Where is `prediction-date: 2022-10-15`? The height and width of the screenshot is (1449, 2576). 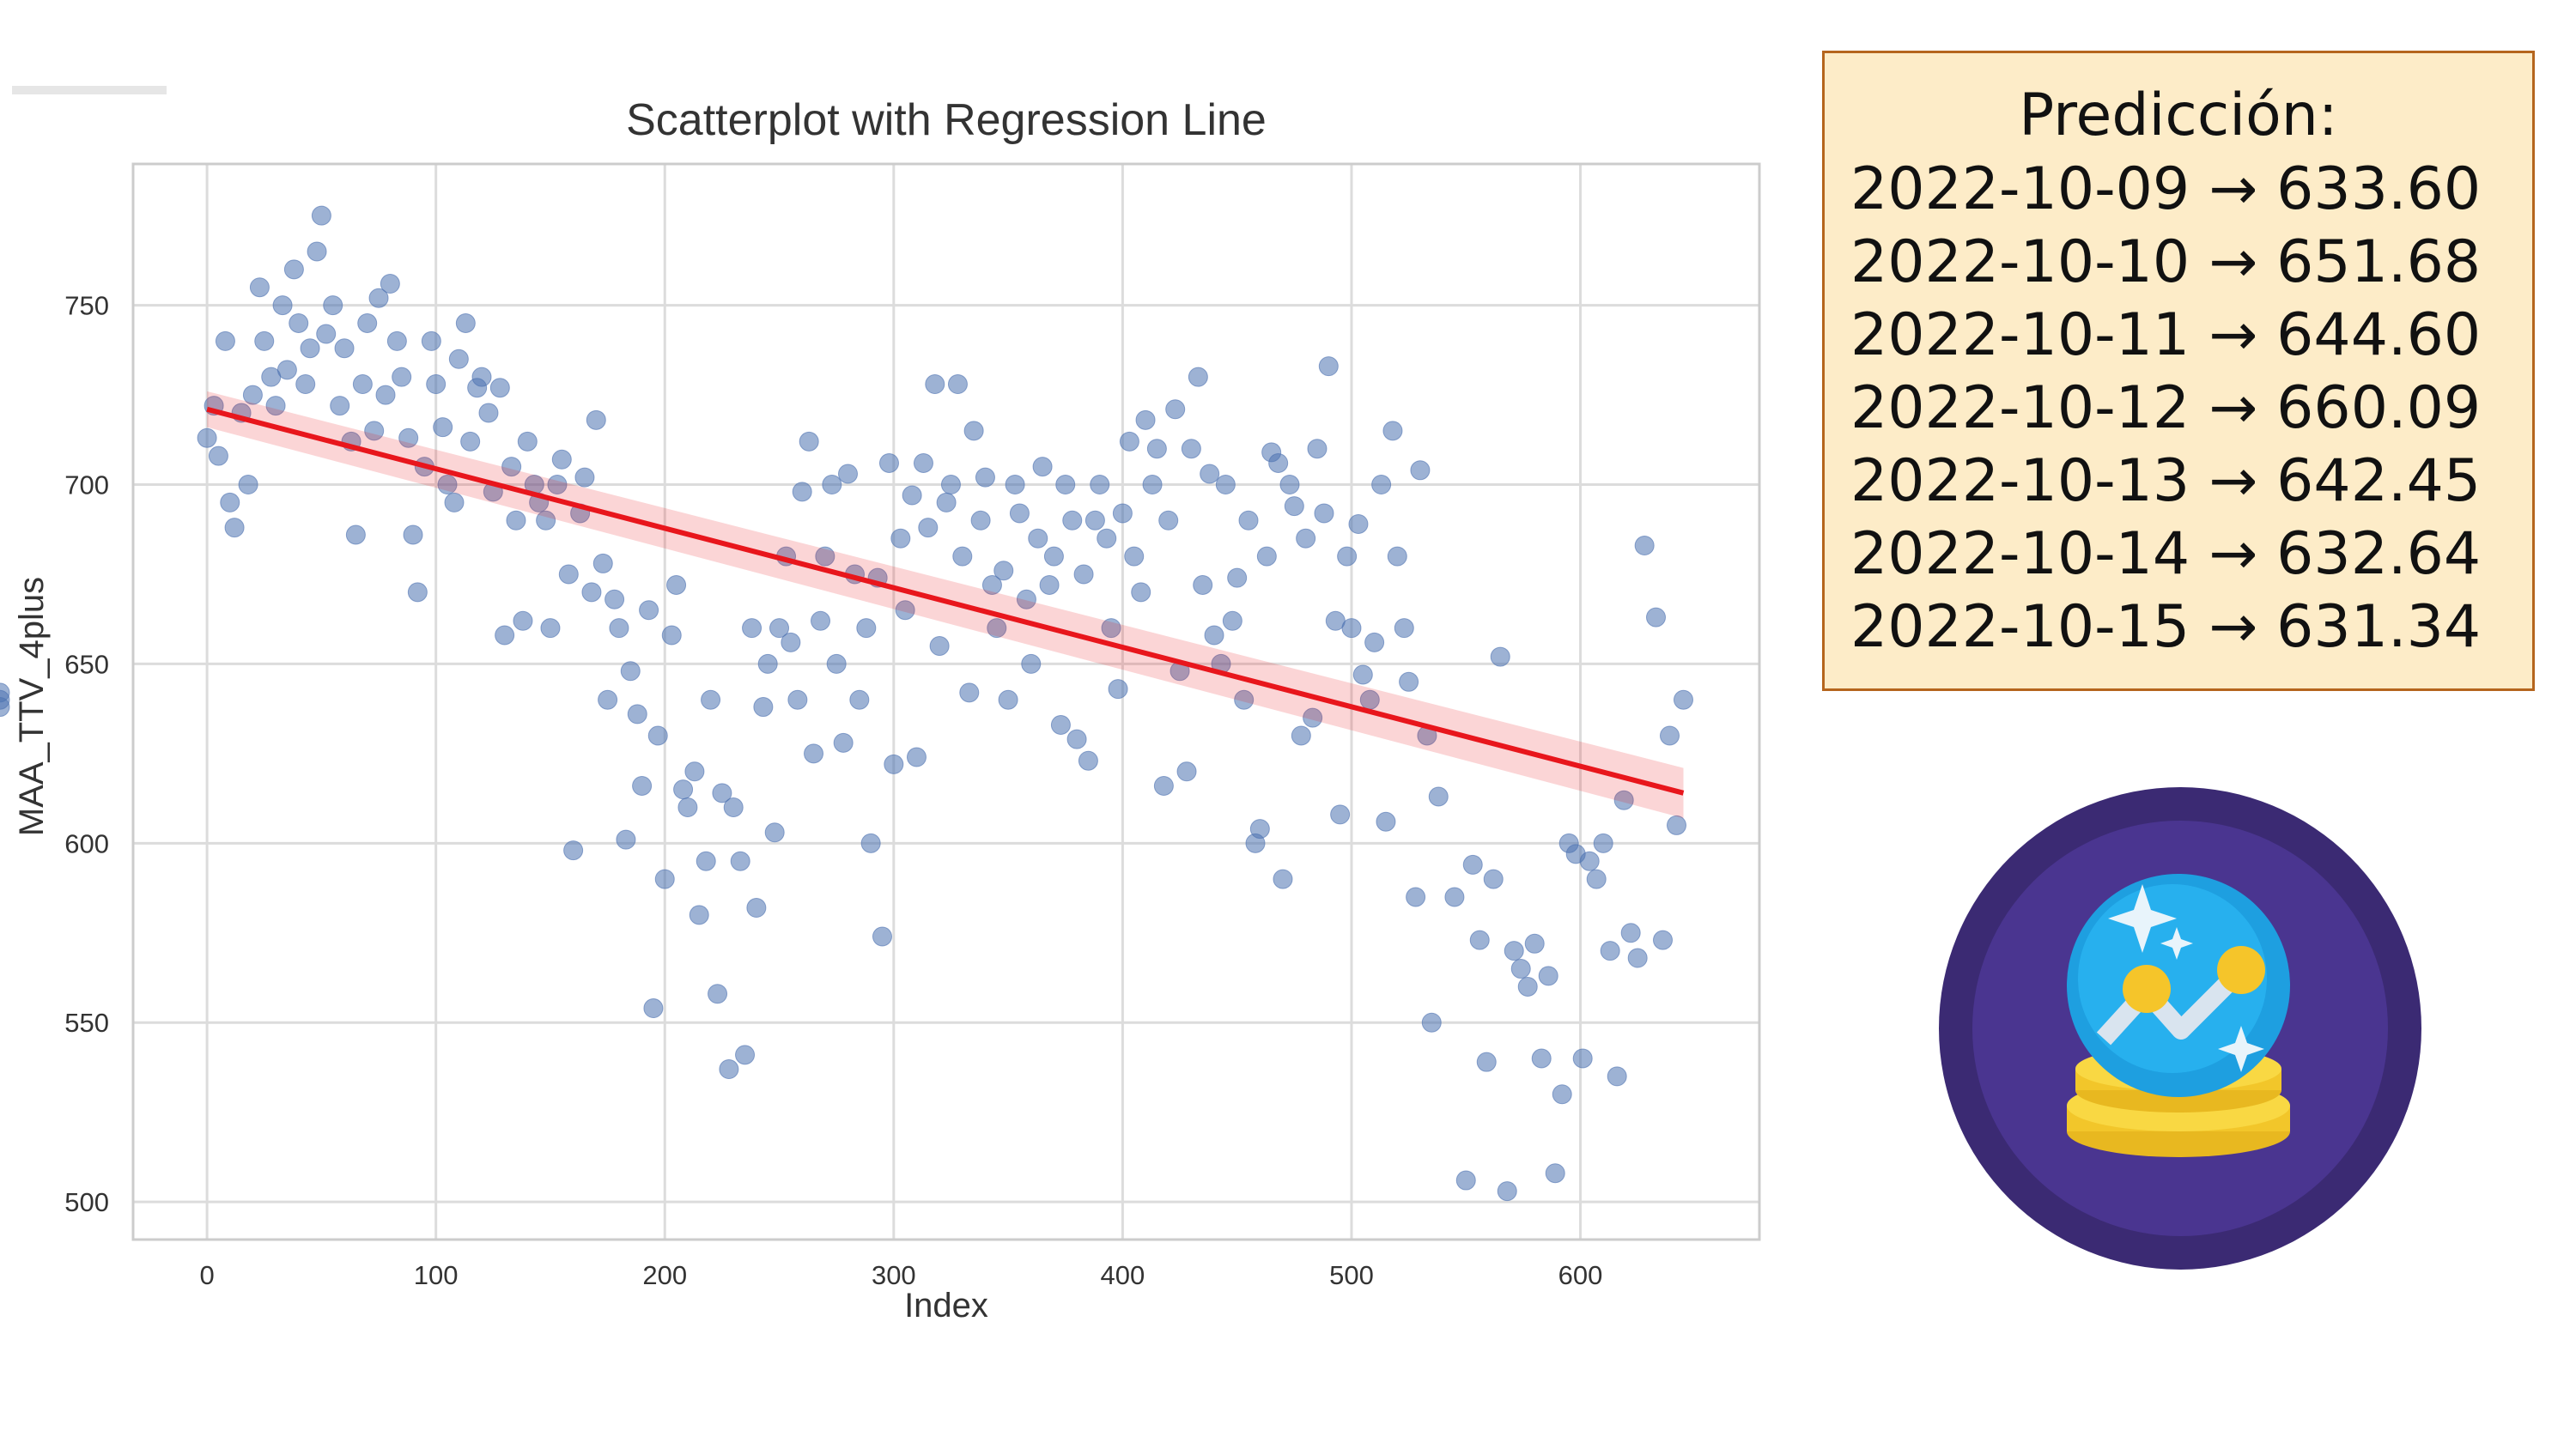 prediction-date: 2022-10-15 is located at coordinates (2020, 627).